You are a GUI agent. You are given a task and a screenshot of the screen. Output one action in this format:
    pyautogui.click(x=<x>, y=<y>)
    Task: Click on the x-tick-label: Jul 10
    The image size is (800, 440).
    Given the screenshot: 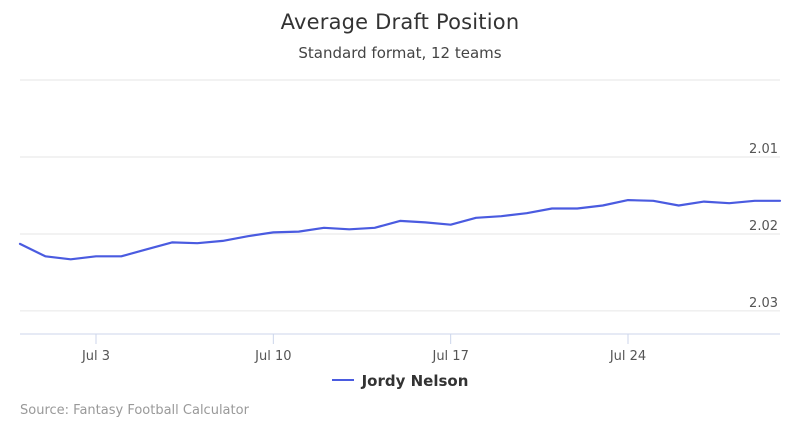 What is the action you would take?
    pyautogui.click(x=272, y=356)
    